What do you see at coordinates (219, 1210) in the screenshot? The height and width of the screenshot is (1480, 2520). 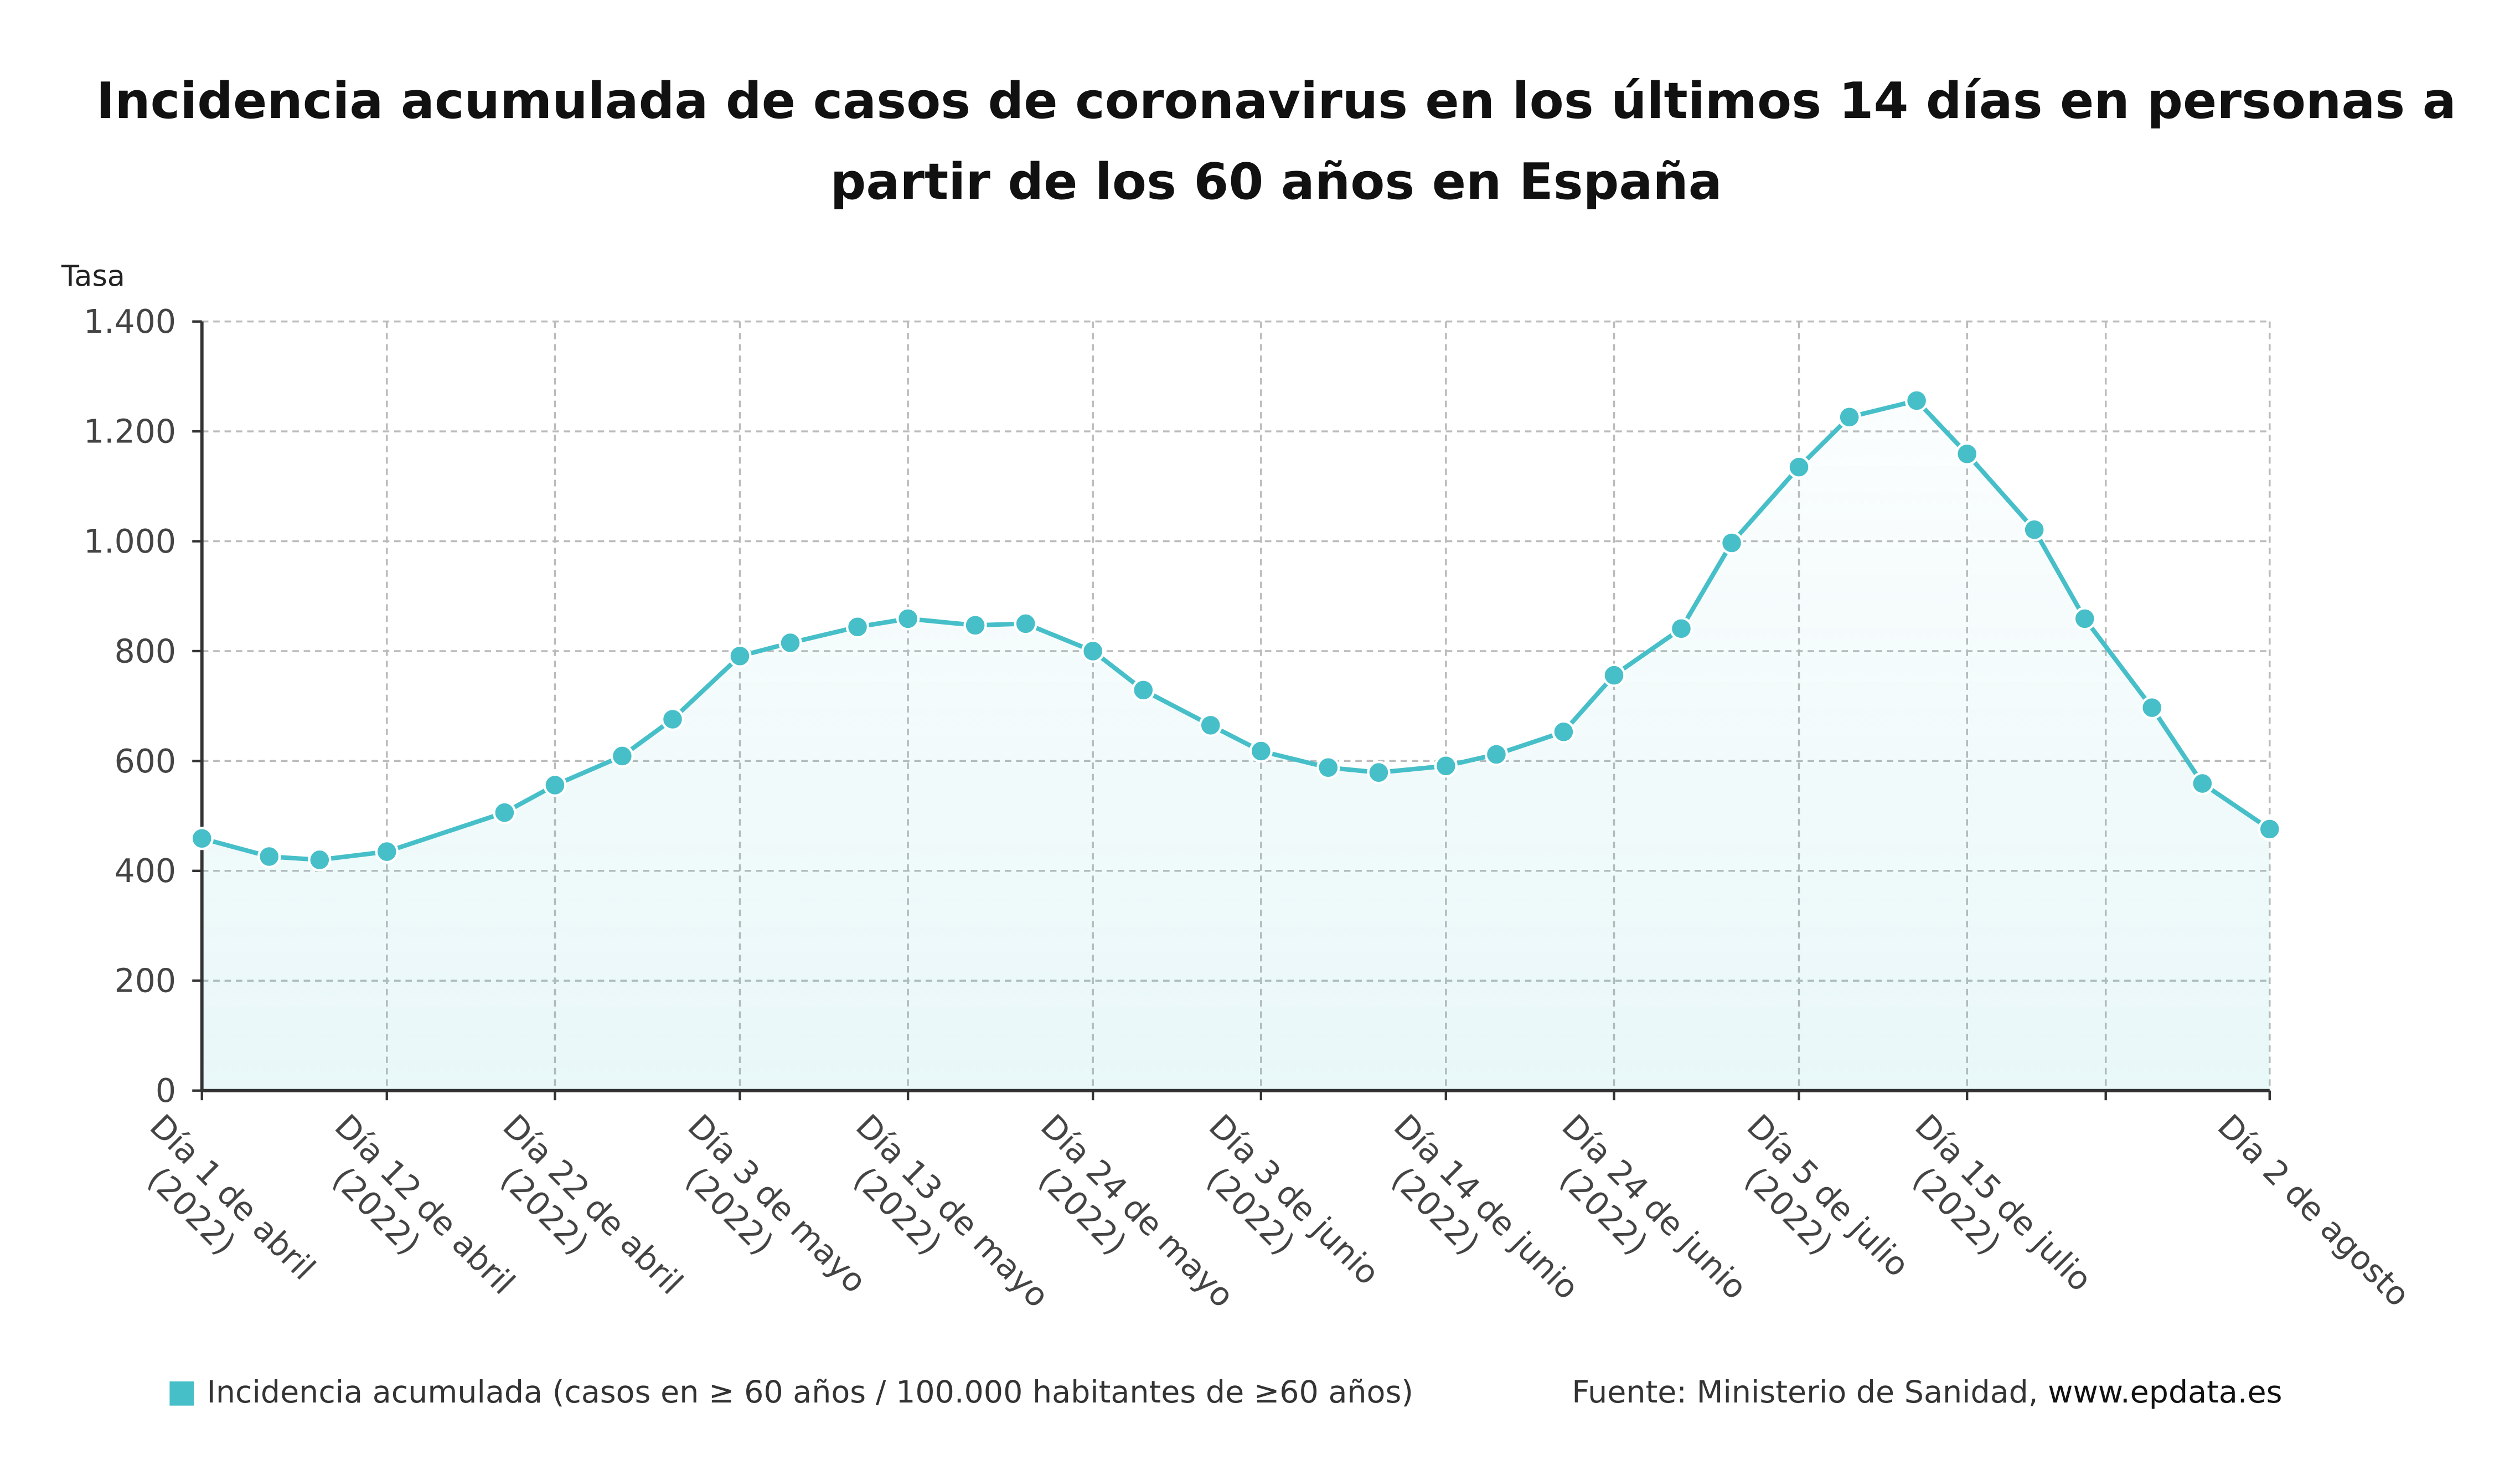 I see `x-tick-label: Día 1 de abril(2022)` at bounding box center [219, 1210].